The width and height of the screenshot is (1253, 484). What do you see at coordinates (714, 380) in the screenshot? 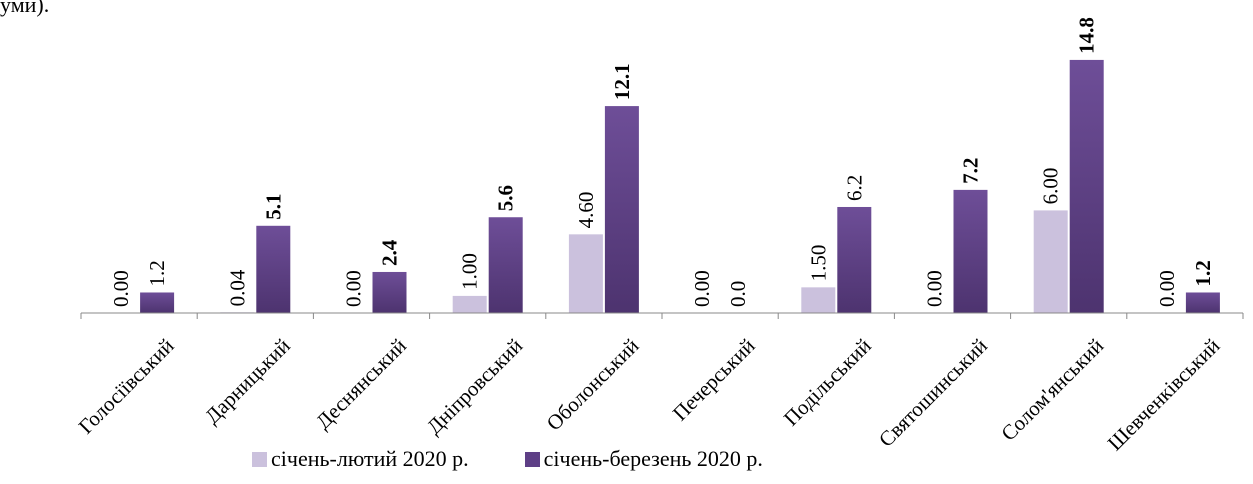
I see `x-tick-label-5: Печерський` at bounding box center [714, 380].